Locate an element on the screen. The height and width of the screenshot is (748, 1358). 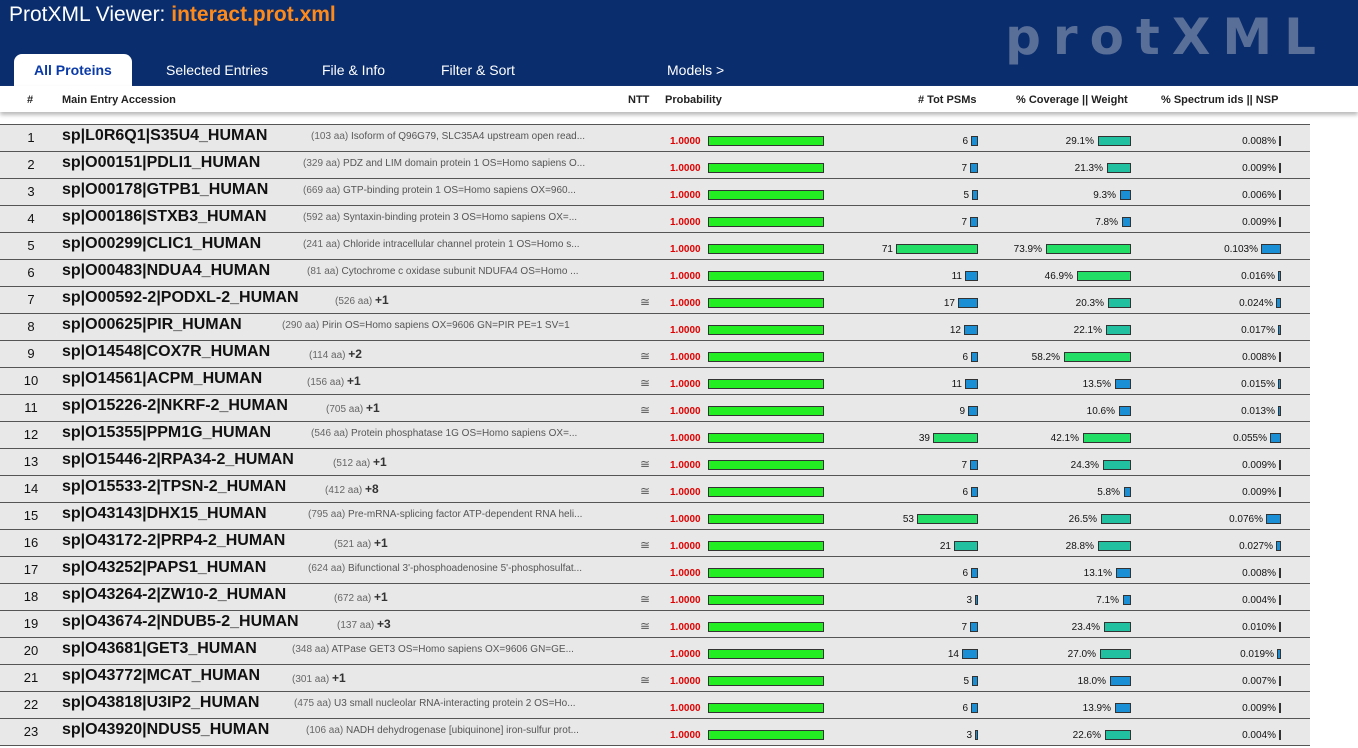
row-number: 18 is located at coordinates (31, 596).